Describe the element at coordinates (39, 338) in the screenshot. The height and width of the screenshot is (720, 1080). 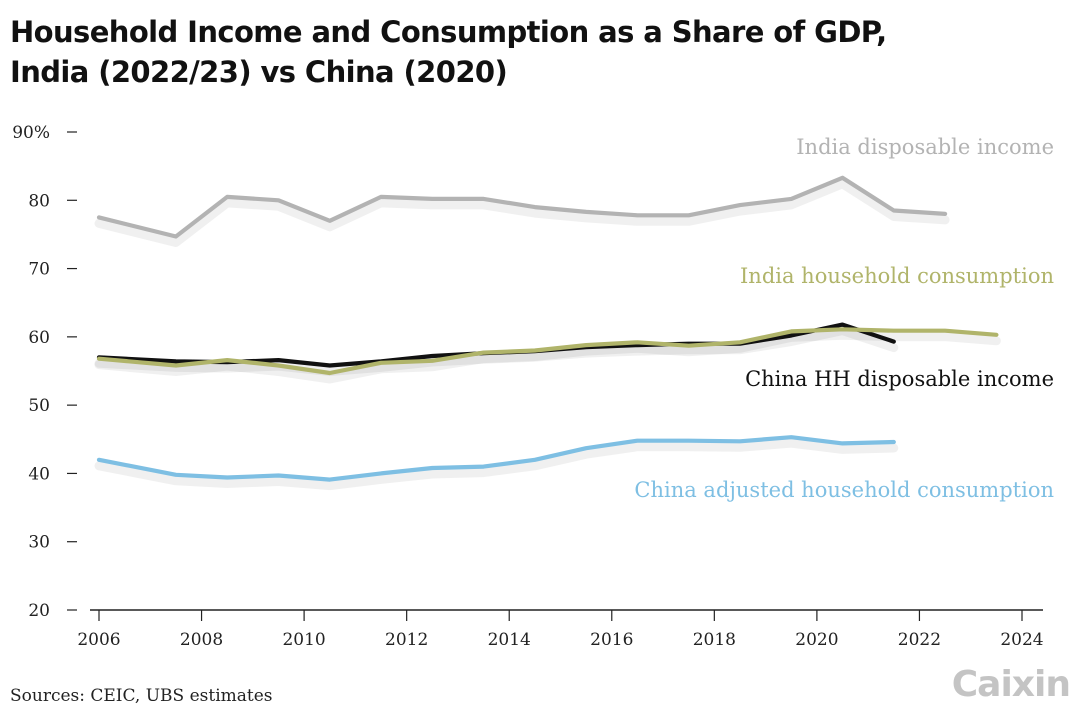
I see `y-tick-label: 60` at that location.